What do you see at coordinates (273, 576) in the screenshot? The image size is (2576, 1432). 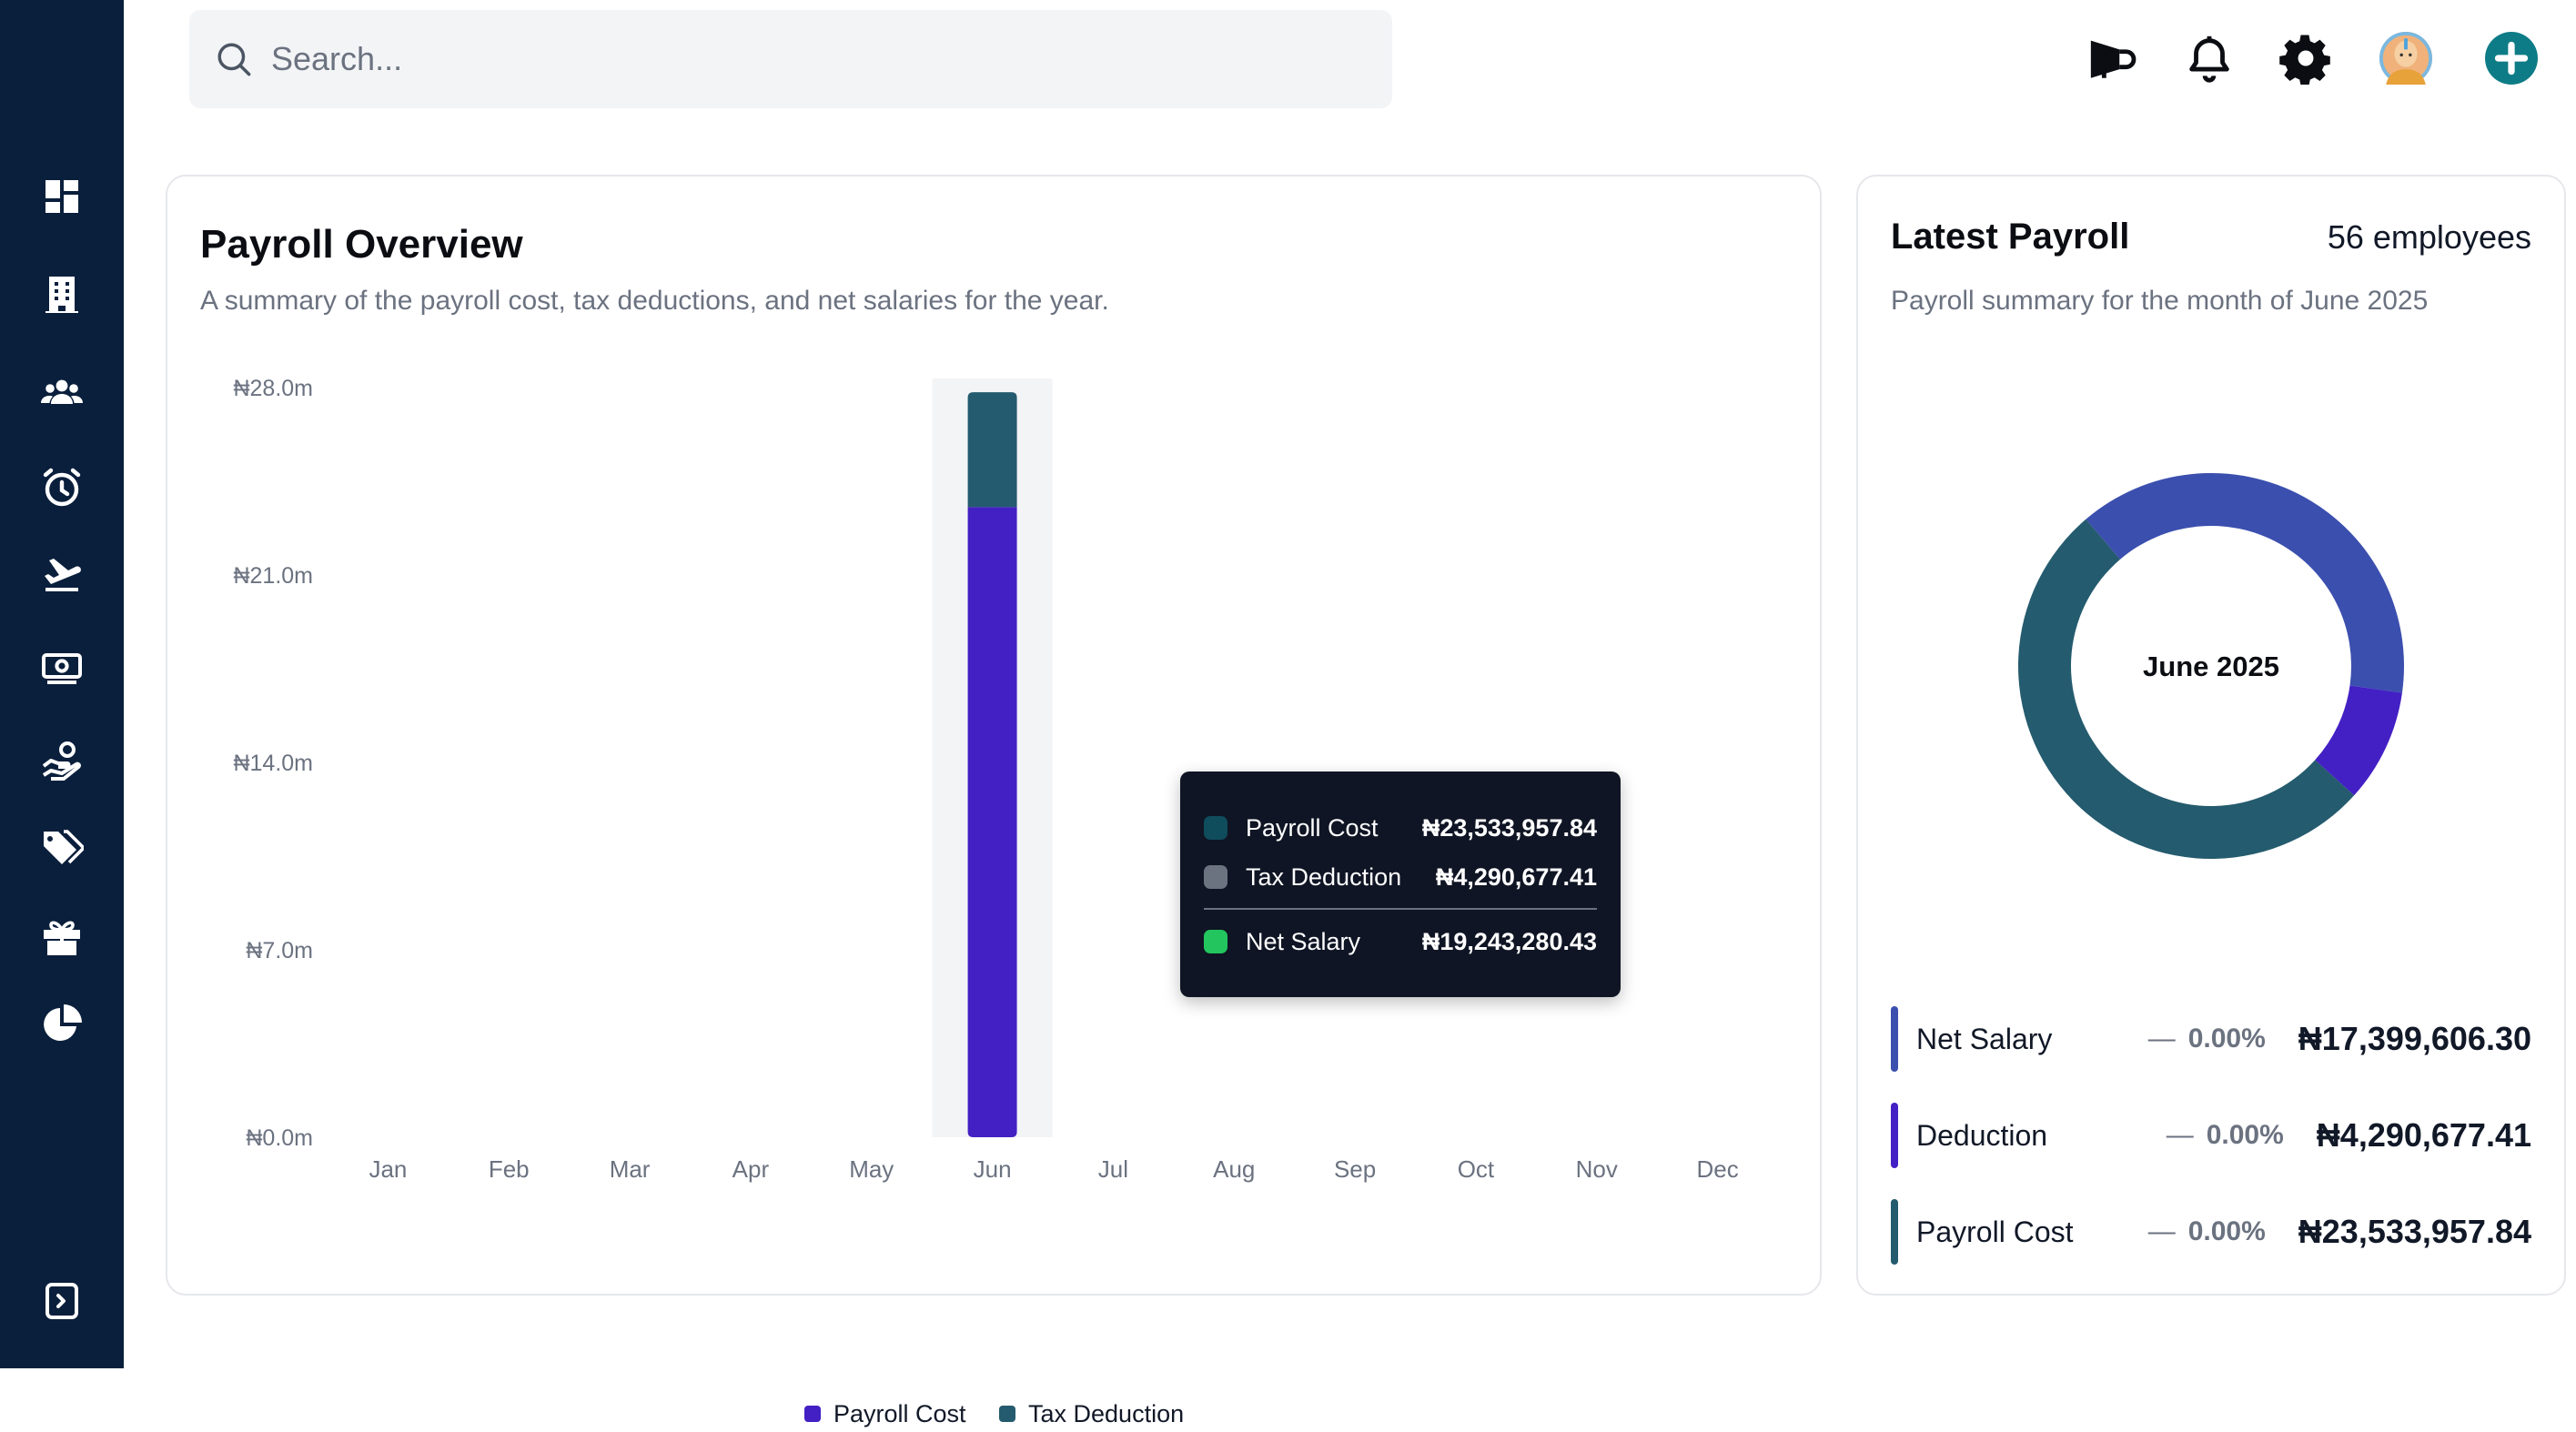 I see `y-tick-label: ₦21.0m` at bounding box center [273, 576].